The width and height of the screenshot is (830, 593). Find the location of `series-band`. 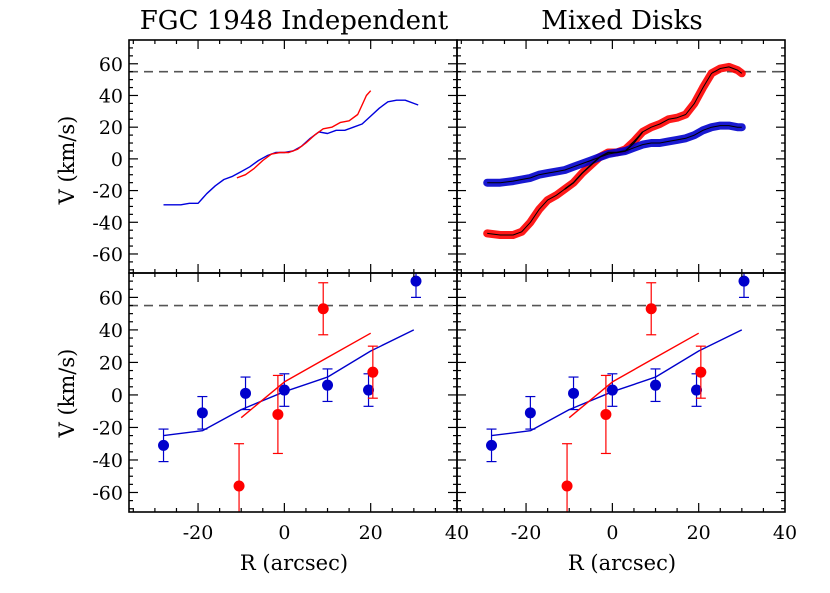

series-band is located at coordinates (614, 154).